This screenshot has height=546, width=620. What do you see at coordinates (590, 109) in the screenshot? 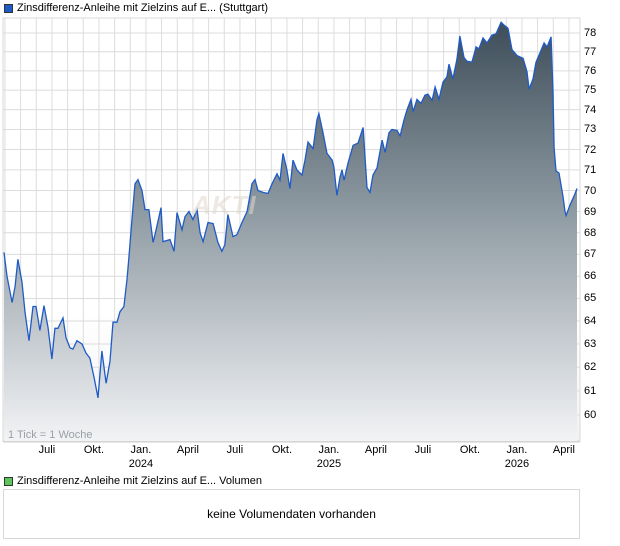
I see `y-tick-label: 74` at bounding box center [590, 109].